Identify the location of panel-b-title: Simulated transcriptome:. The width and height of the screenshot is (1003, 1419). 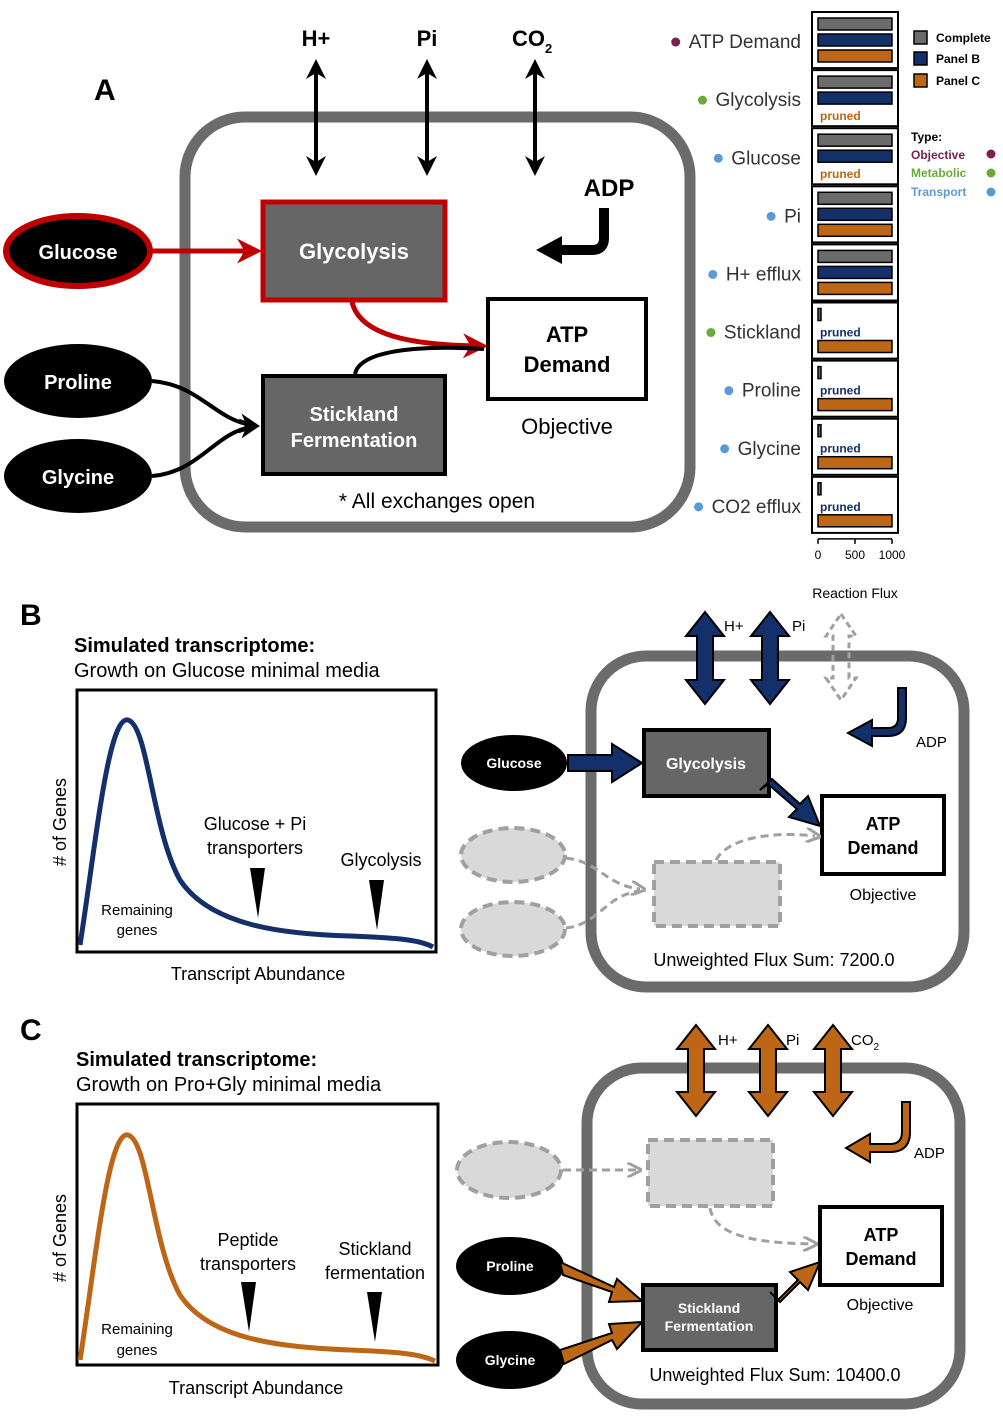
(194, 646).